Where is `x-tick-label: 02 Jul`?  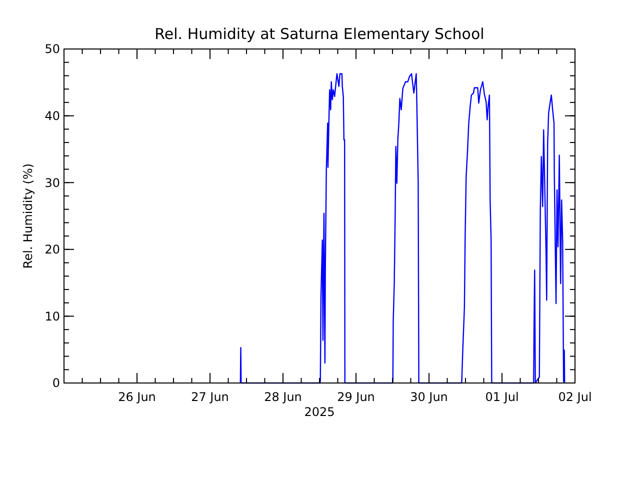
x-tick-label: 02 Jul is located at coordinates (575, 397).